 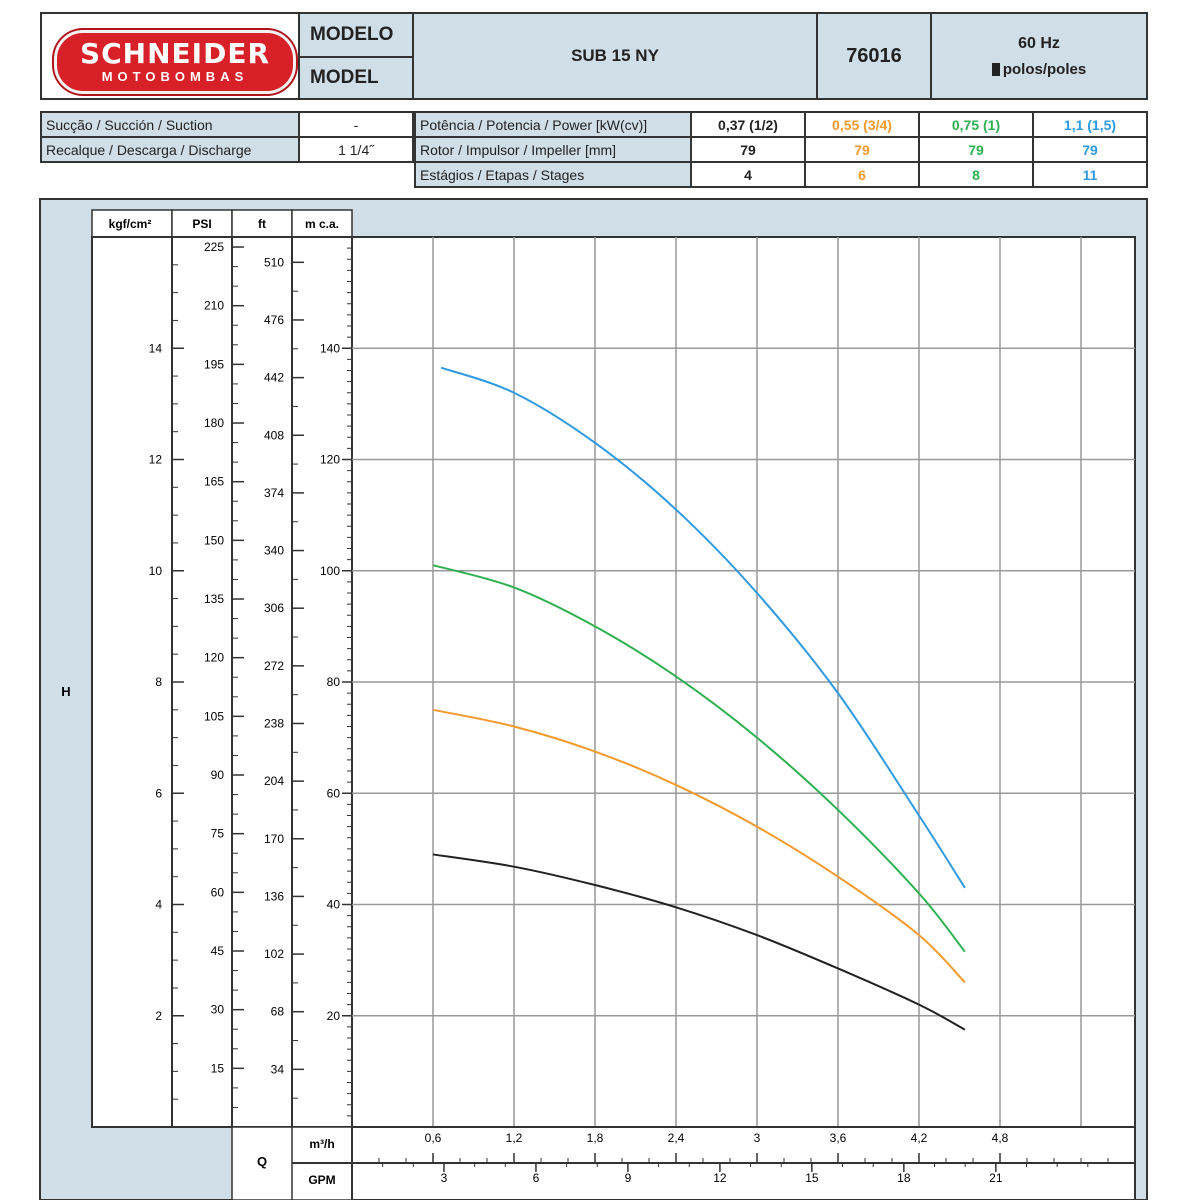 What do you see at coordinates (214, 306) in the screenshot?
I see `psi-tick-label: 210` at bounding box center [214, 306].